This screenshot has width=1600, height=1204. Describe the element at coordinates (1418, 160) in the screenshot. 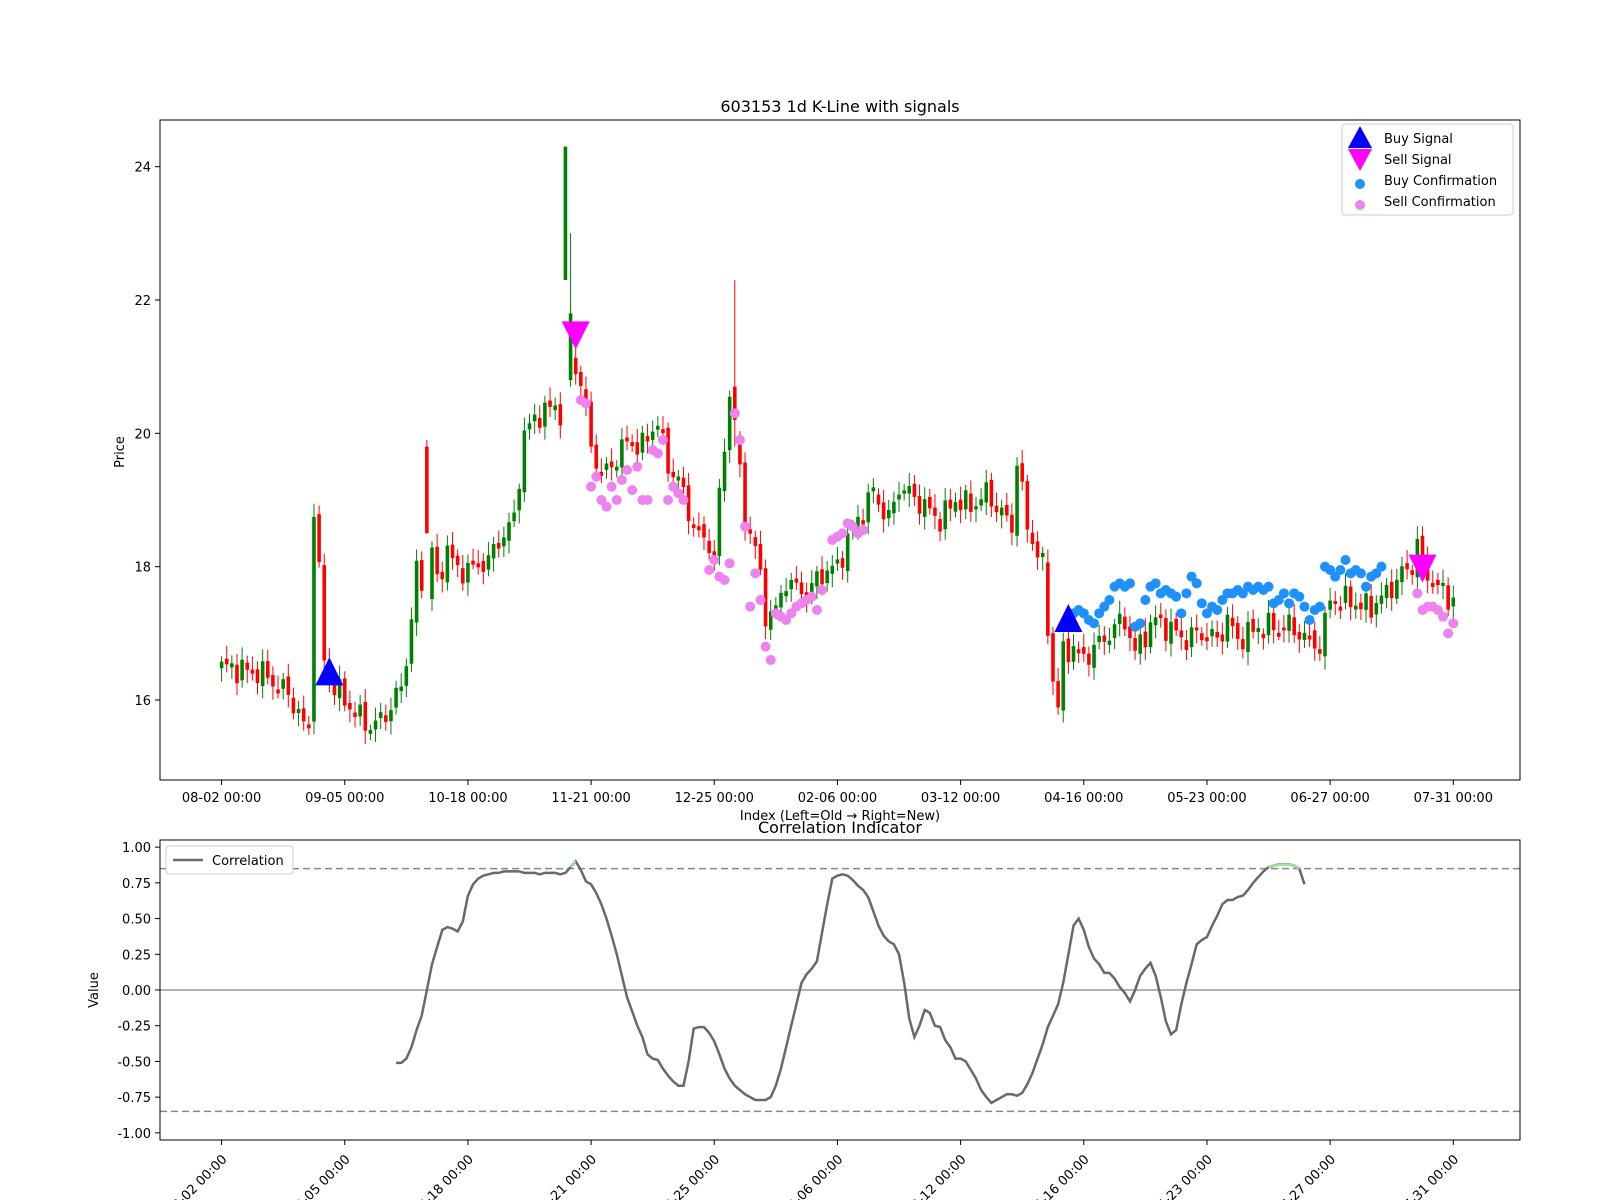

I see `kline-legend-label: Sell Signal` at that location.